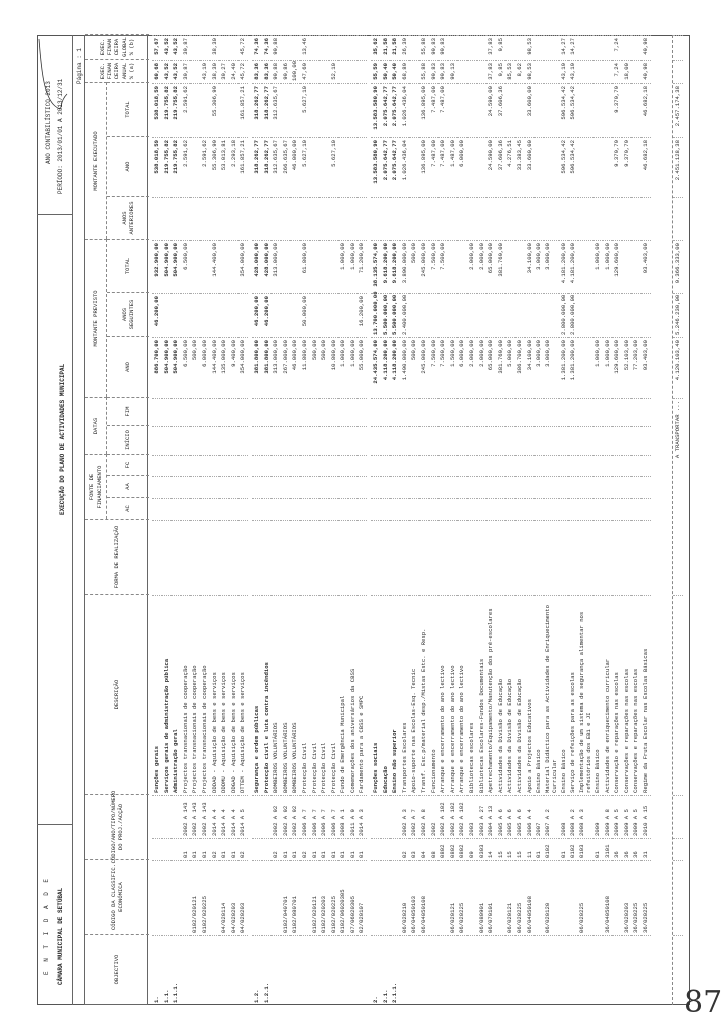 This screenshot has height=1024, width=723. I want to click on cell-projecto: 2002 A 102, so click(443, 816).